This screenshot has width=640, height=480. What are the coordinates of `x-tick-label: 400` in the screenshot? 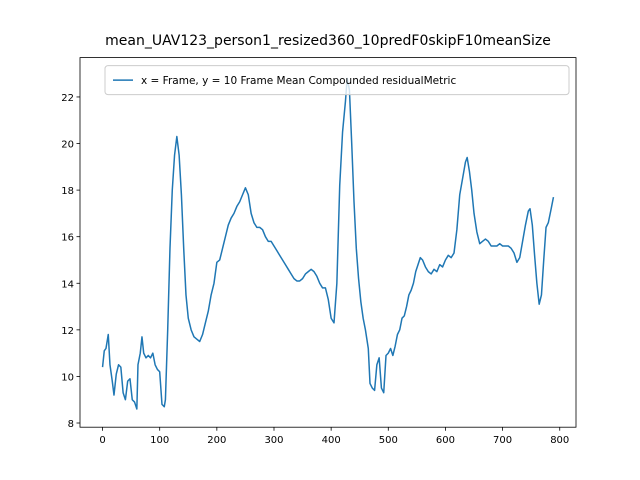 It's located at (331, 440).